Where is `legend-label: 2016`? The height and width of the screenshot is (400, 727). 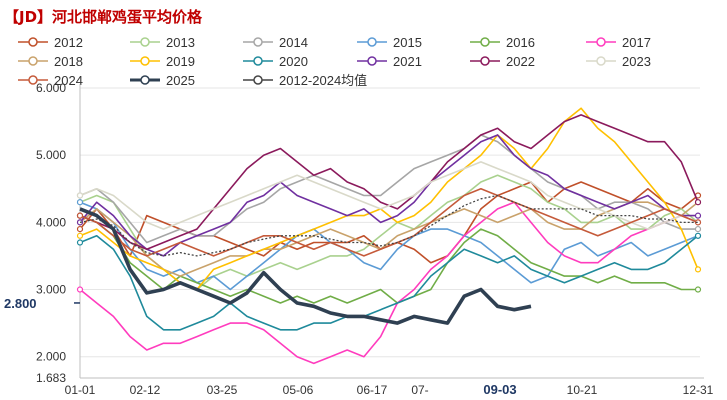 legend-label: 2016 is located at coordinates (520, 42).